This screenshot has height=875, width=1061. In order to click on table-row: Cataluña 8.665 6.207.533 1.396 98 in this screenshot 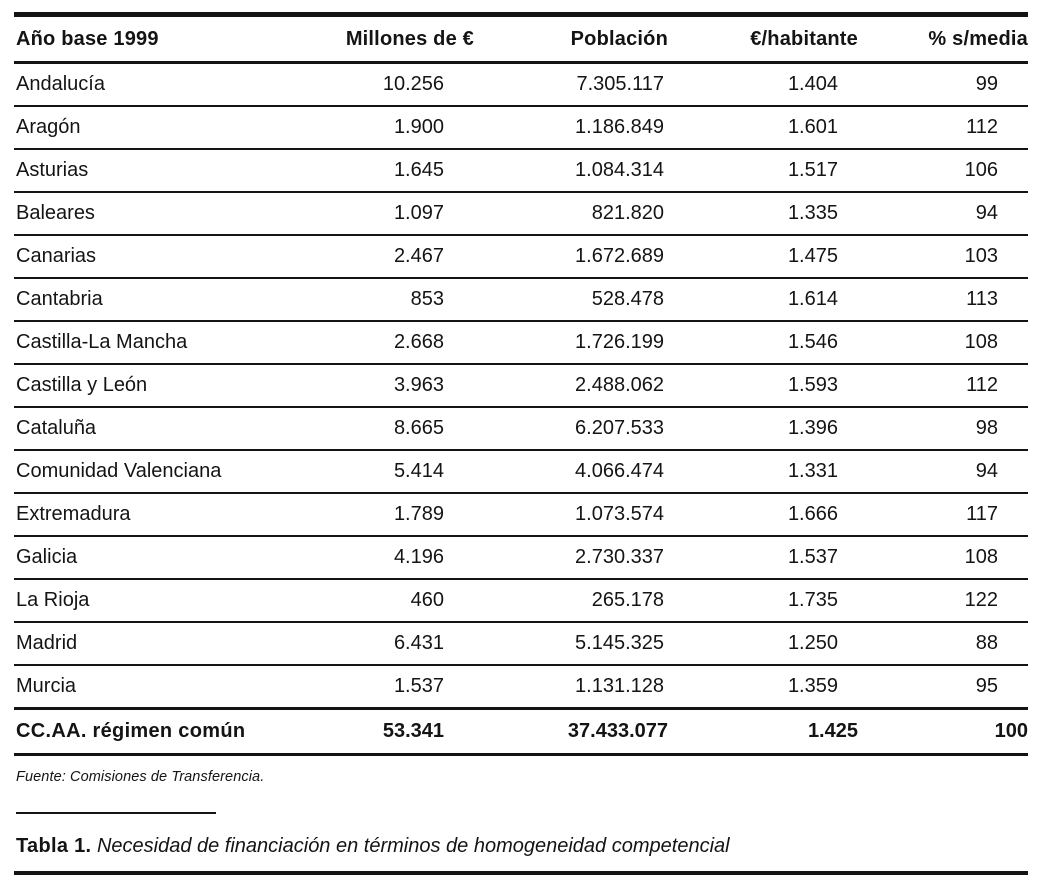, I will do `click(521, 429)`.